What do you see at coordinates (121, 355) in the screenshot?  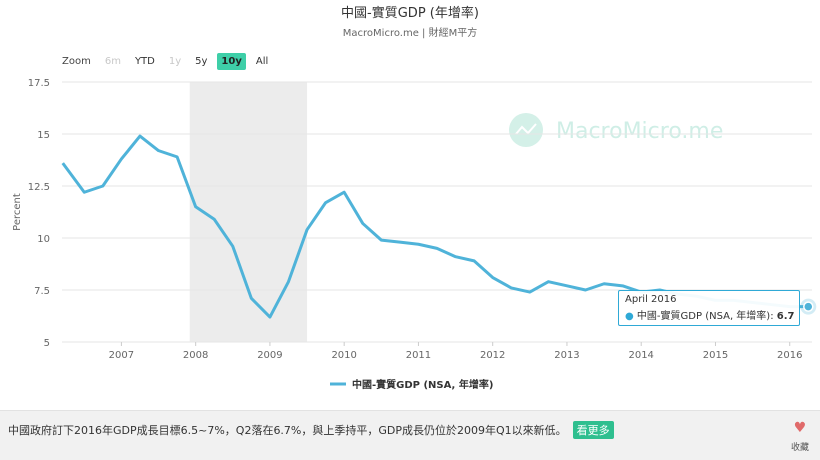 I see `x-tick-label: 2007` at bounding box center [121, 355].